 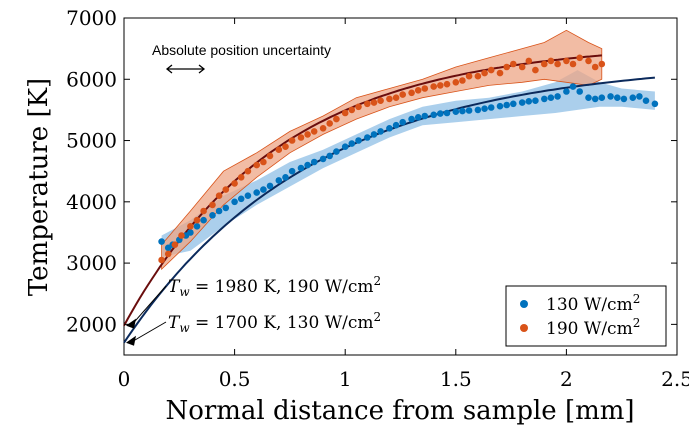 I want to click on x-tick-label: 2.5, so click(x=675, y=379).